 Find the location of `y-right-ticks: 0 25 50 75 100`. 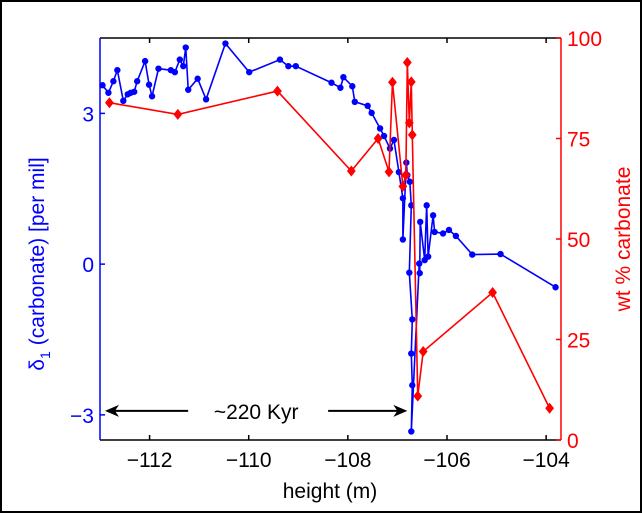

y-right-ticks: 0 25 50 75 100 is located at coordinates (579, 240).